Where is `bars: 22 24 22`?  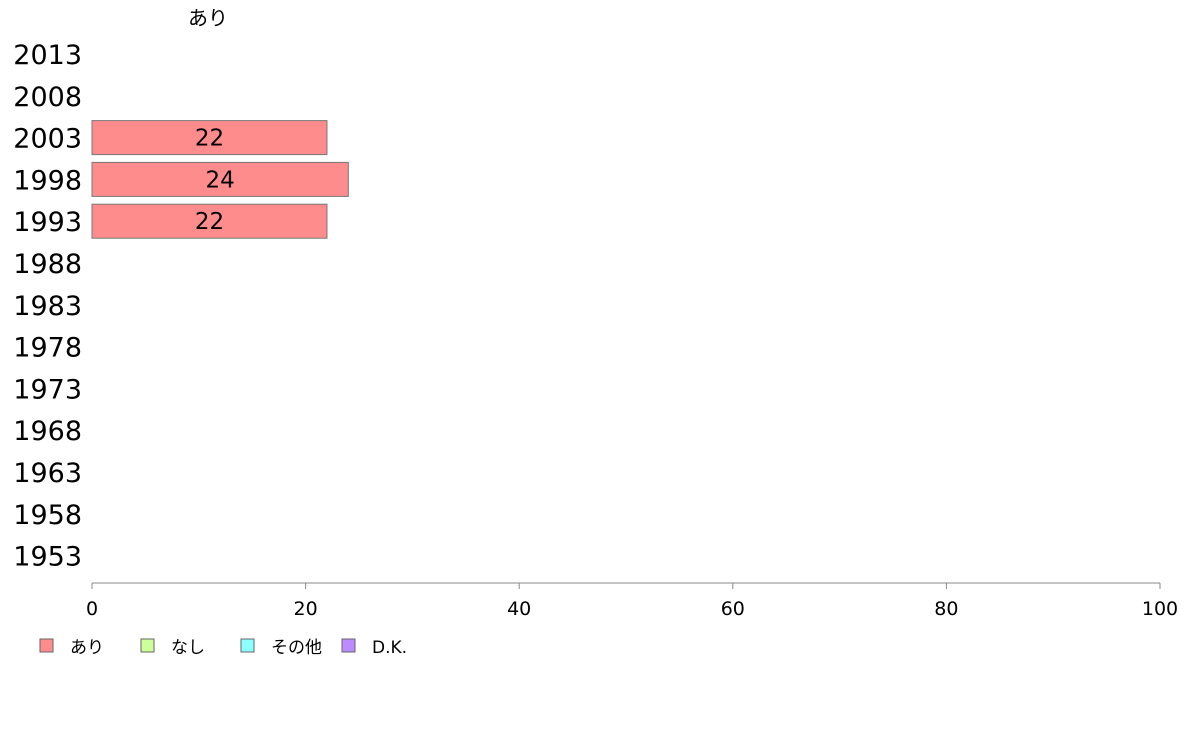 bars: 22 24 22 is located at coordinates (220, 179).